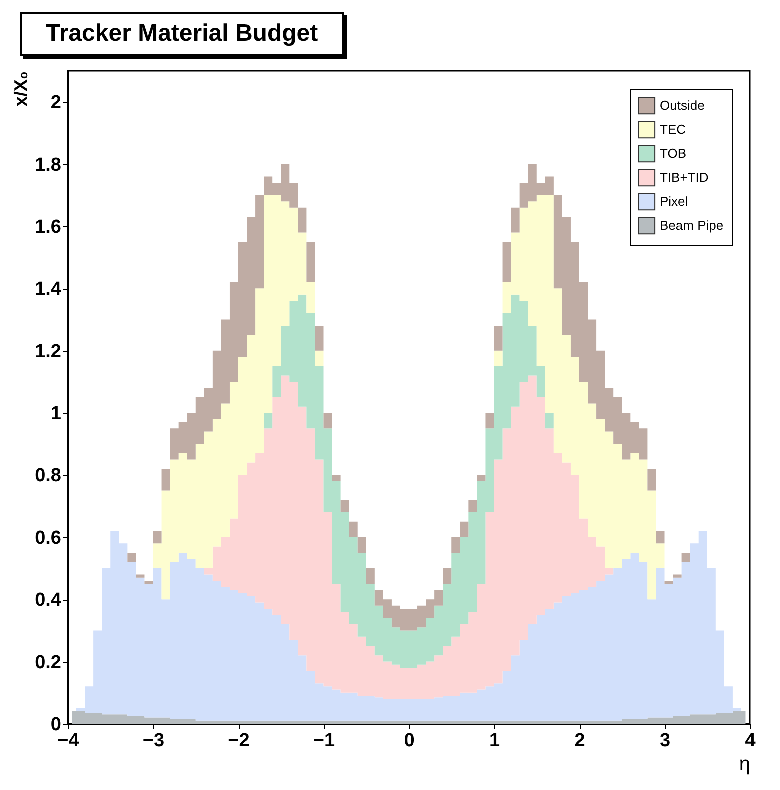  I want to click on x-tick-label: −3, so click(153, 741).